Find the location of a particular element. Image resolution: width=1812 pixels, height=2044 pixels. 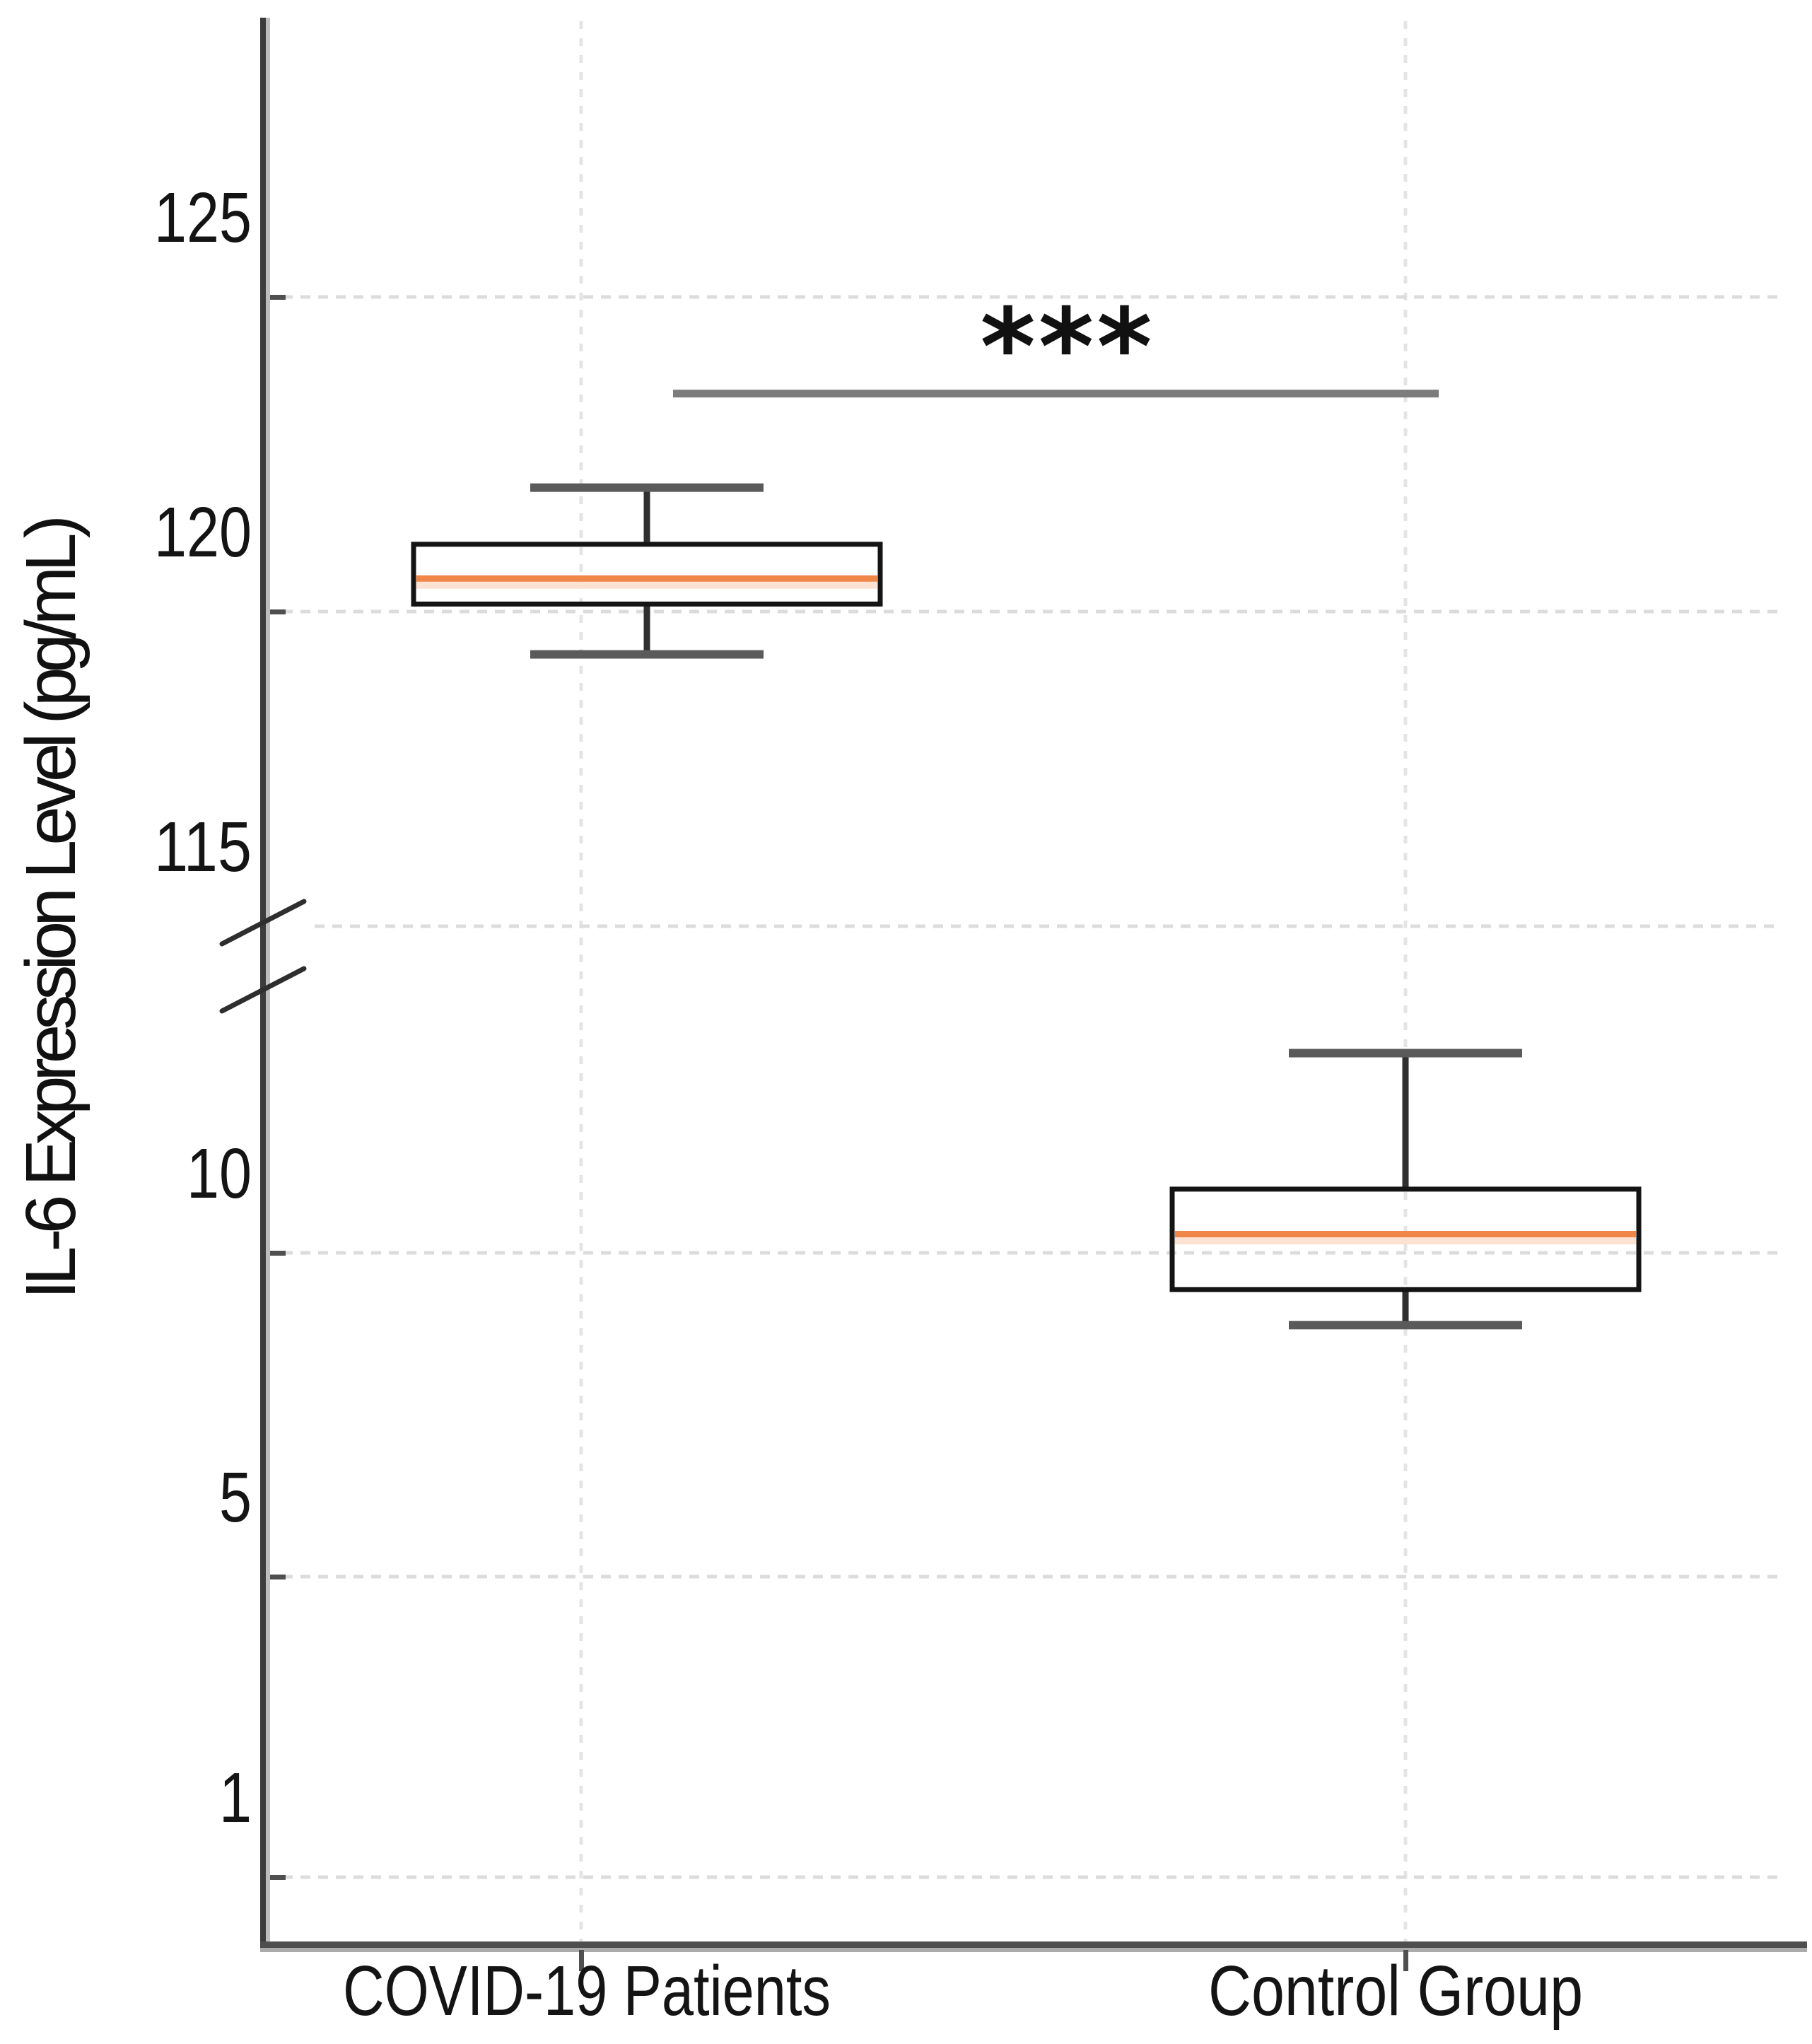

y-tick-label: 1 is located at coordinates (235, 1798).